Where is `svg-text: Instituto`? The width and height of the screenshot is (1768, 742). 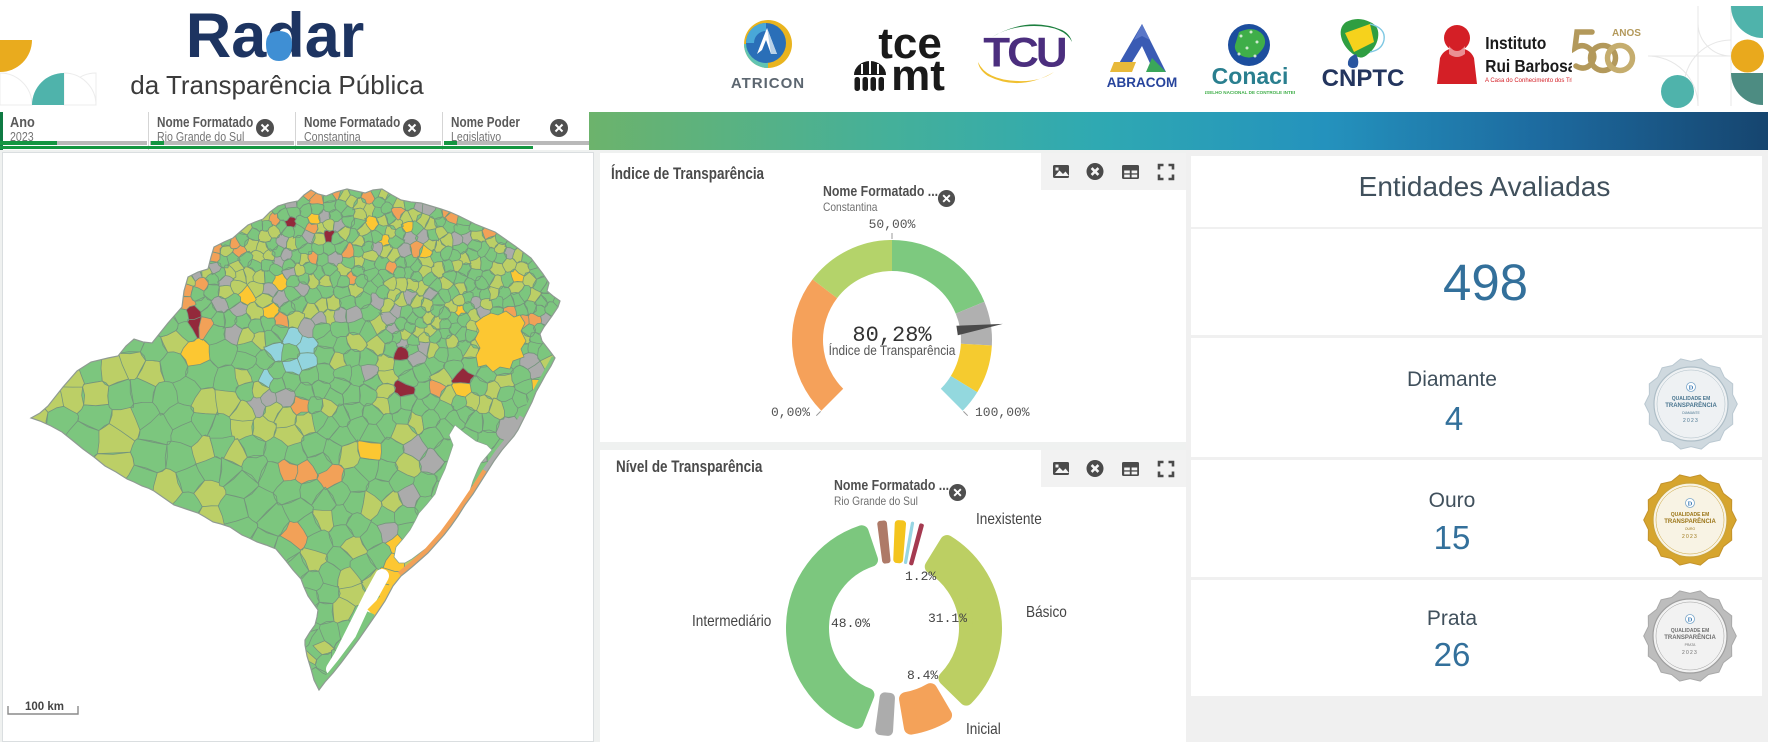
svg-text: Instituto is located at coordinates (1515, 43).